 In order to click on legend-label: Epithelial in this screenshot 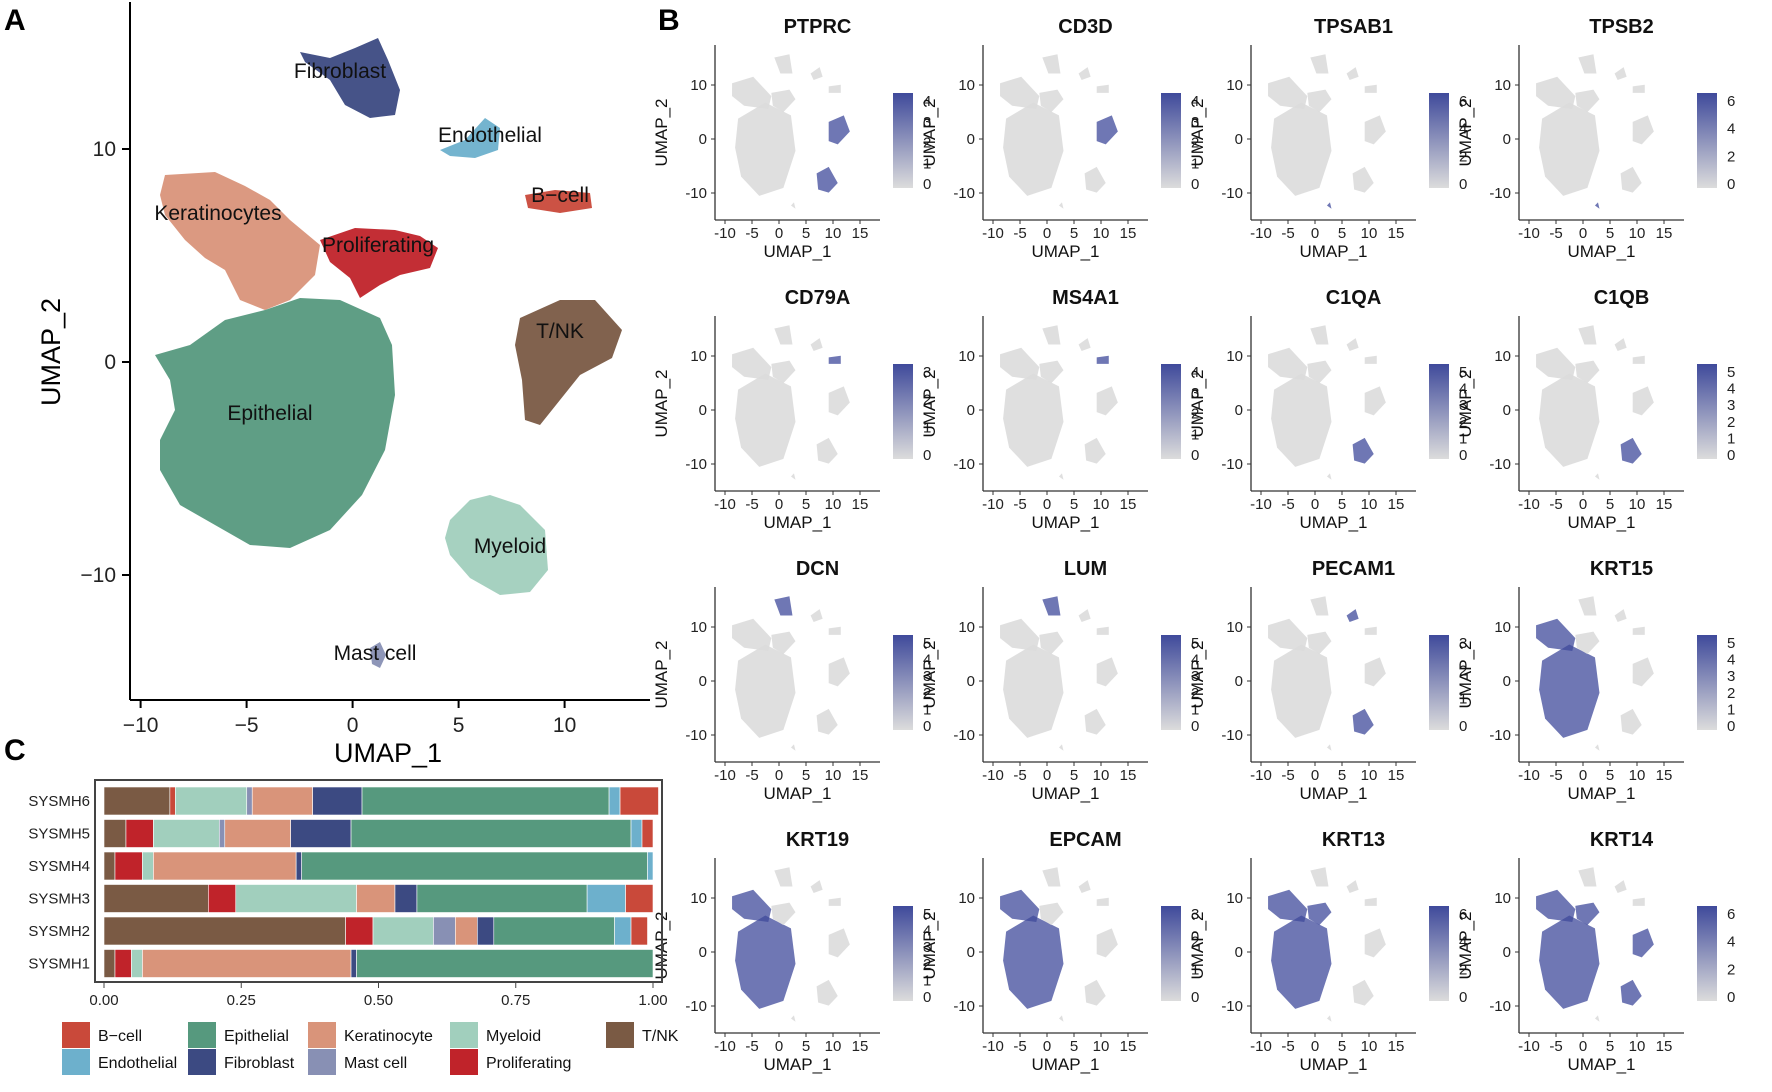, I will do `click(256, 1036)`.